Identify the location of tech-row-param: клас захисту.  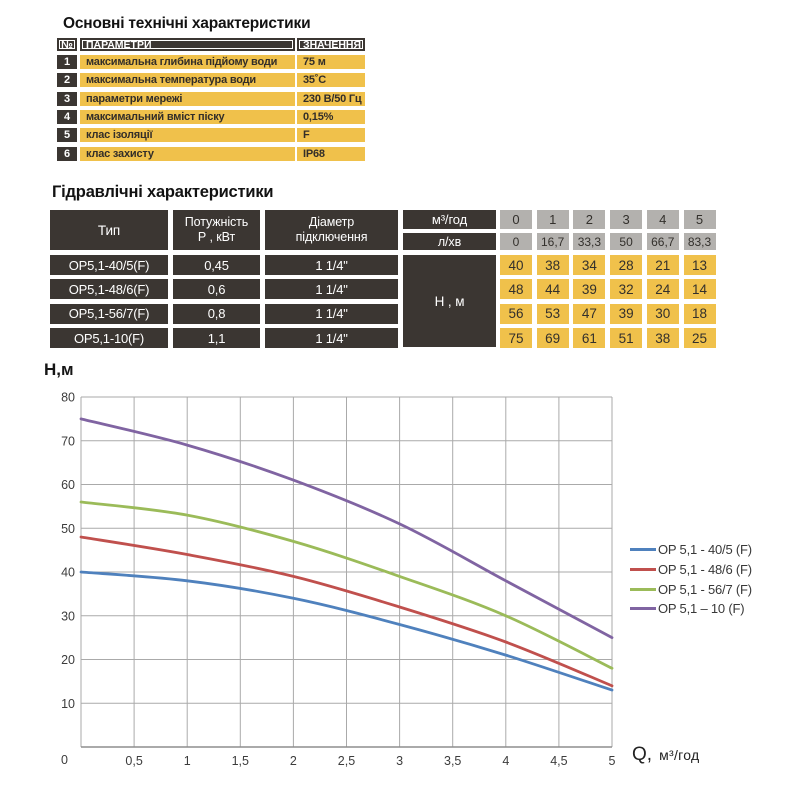
(187, 153).